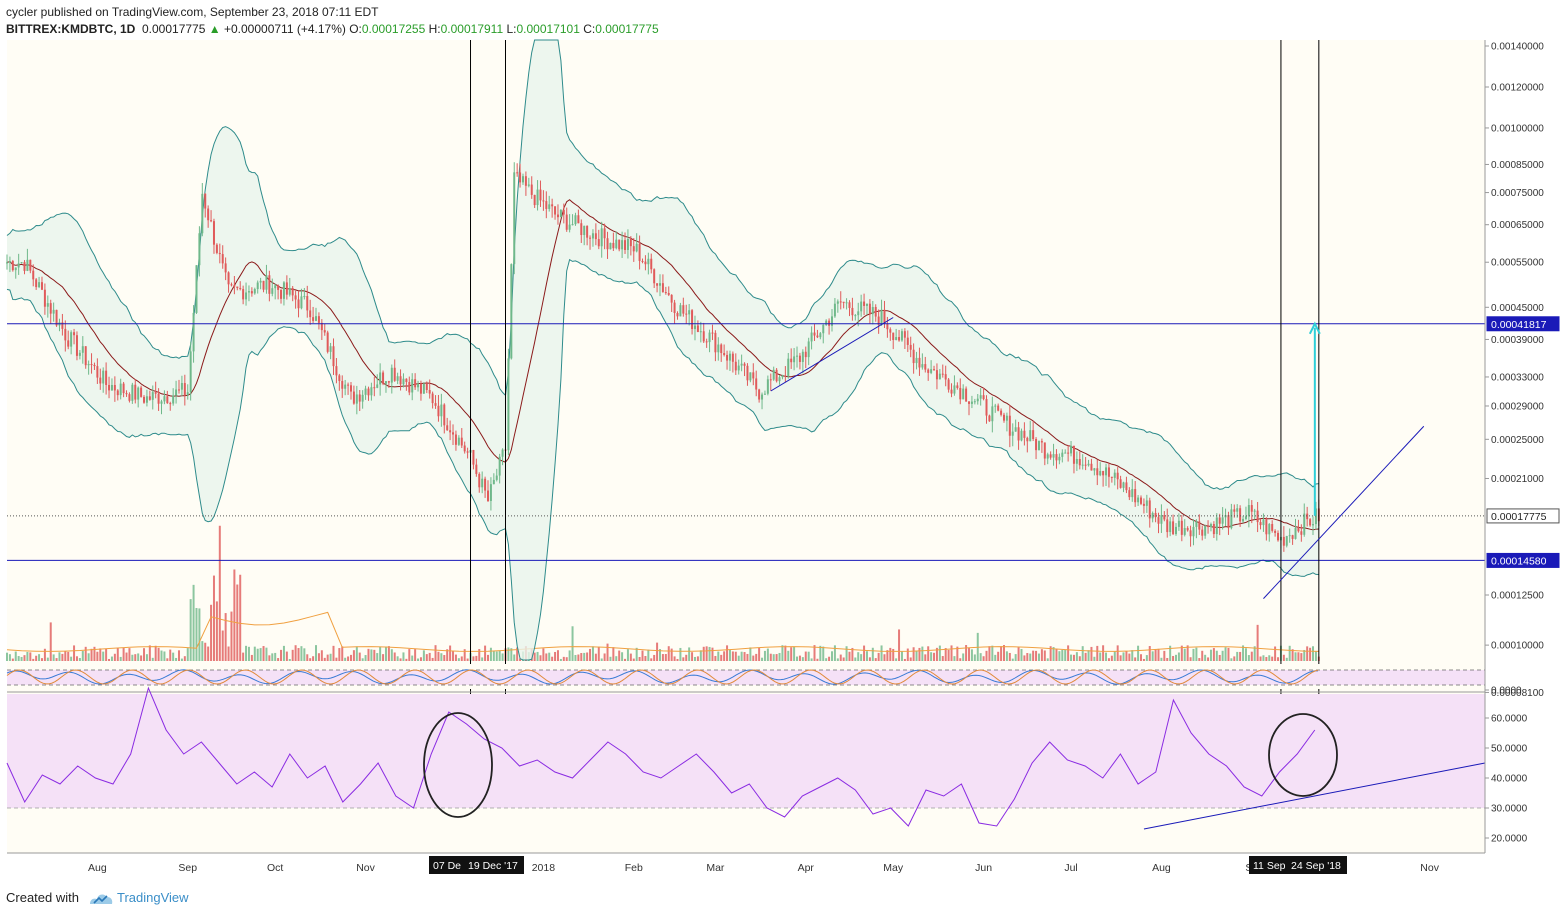  What do you see at coordinates (101, 900) in the screenshot?
I see `tradingview-logo-icon` at bounding box center [101, 900].